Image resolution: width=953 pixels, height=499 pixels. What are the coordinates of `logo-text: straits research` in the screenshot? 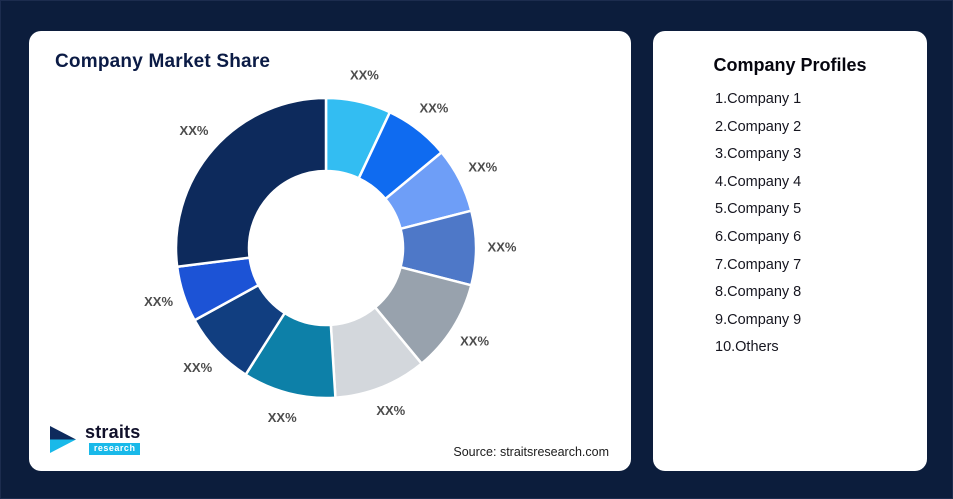 It's located at (113, 438).